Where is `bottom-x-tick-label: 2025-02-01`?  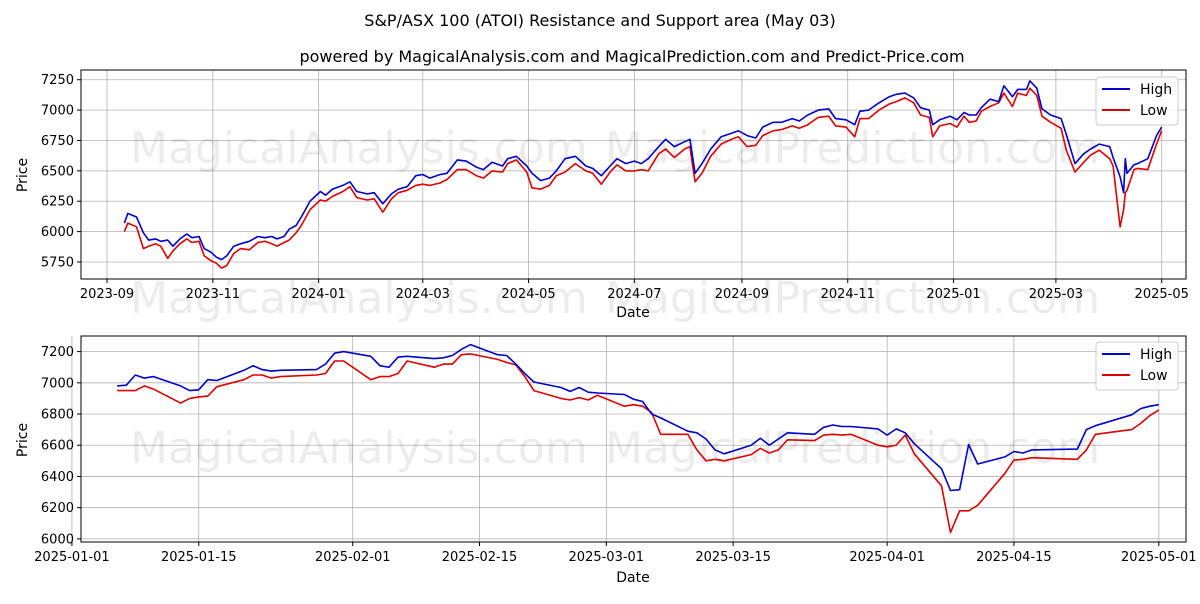
bottom-x-tick-label: 2025-02-01 is located at coordinates (353, 557).